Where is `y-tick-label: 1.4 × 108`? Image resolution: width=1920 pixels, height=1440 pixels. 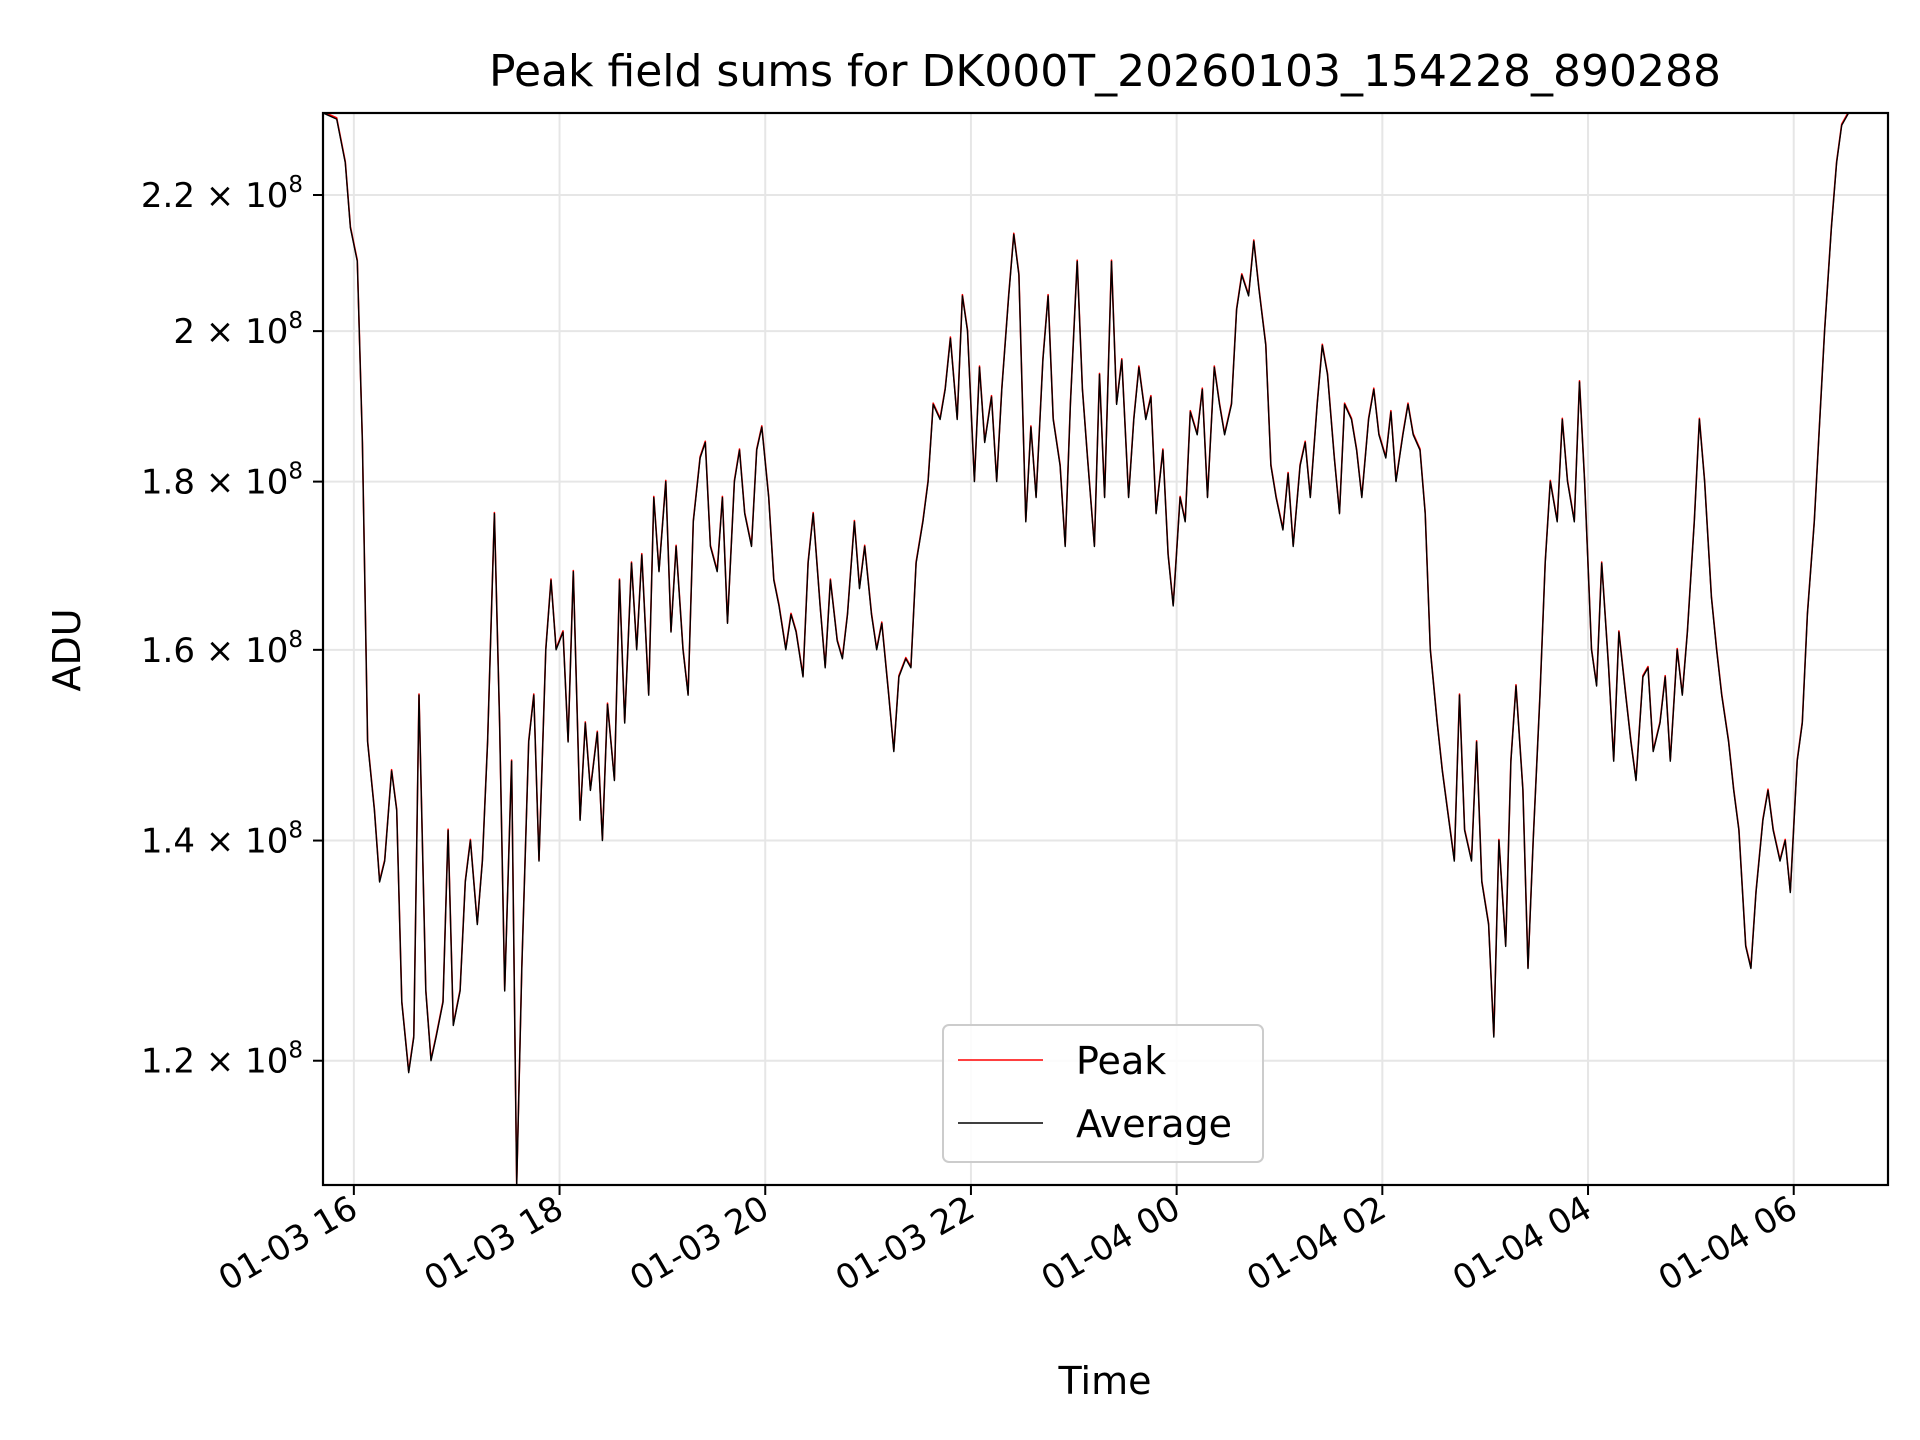
y-tick-label: 1.4 × 108 is located at coordinates (222, 840).